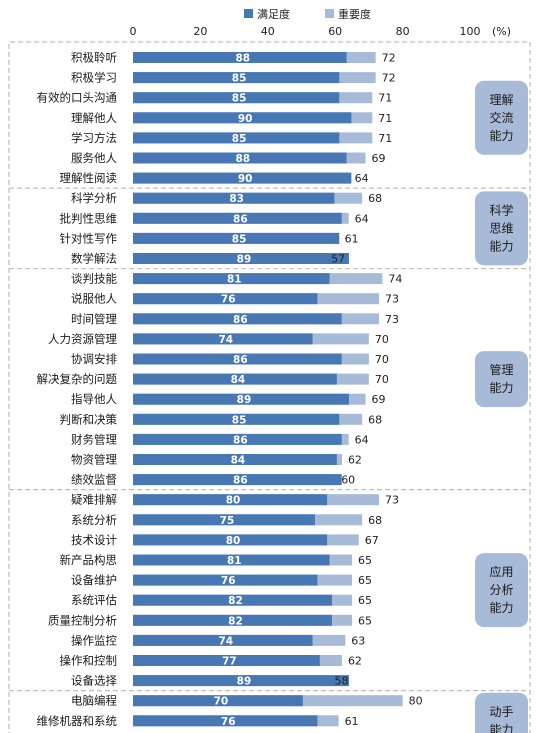 This screenshot has height=733, width=538. I want to click on category-label: 操作监控, so click(94, 640).